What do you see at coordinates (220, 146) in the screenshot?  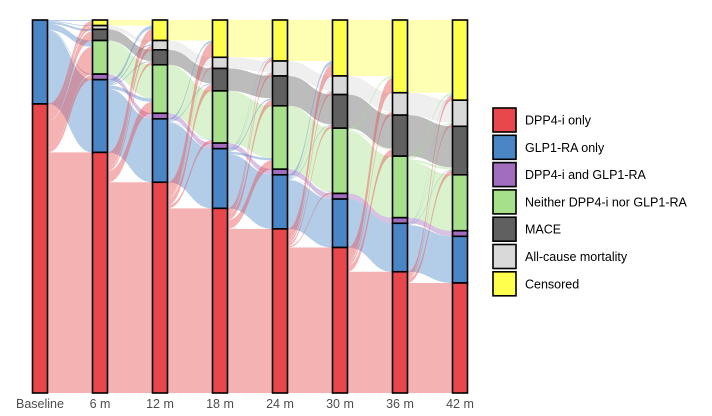 I see `stratum-18-m-dpp4-i-and-glp1-ra` at bounding box center [220, 146].